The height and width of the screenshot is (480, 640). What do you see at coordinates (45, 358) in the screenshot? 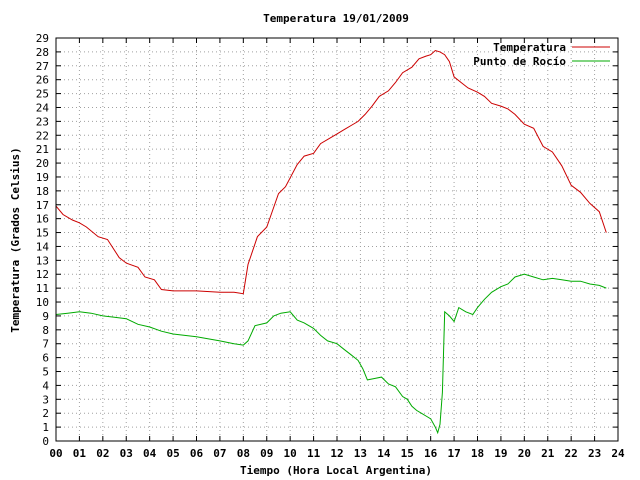
I see `y-tick-label: 6` at bounding box center [45, 358].